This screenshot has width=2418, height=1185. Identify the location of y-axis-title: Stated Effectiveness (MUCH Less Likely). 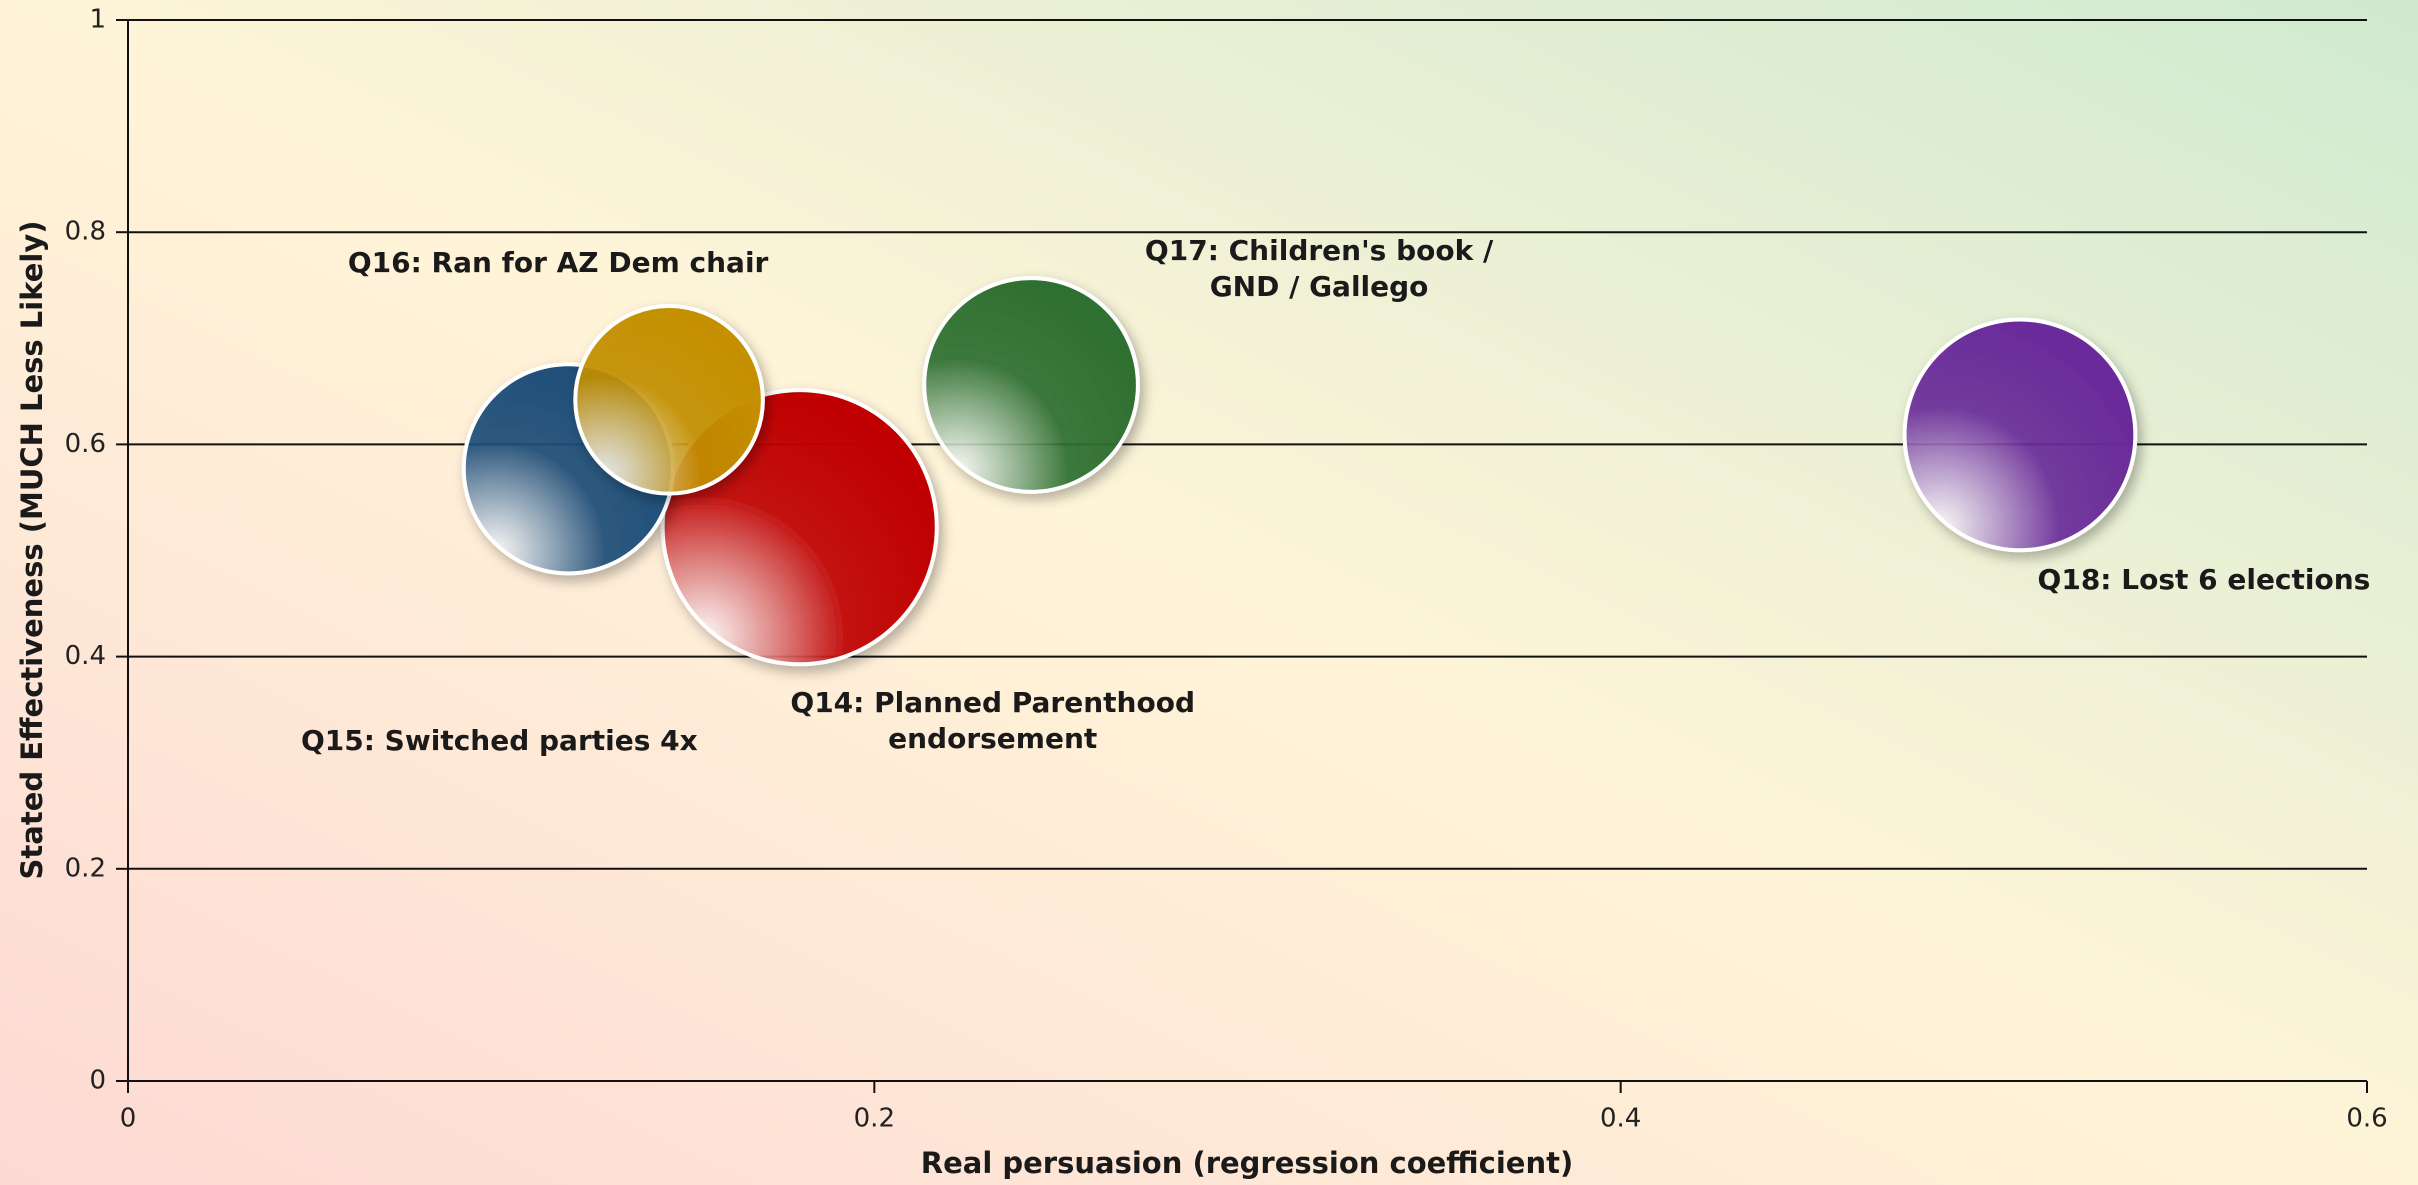
(32, 550).